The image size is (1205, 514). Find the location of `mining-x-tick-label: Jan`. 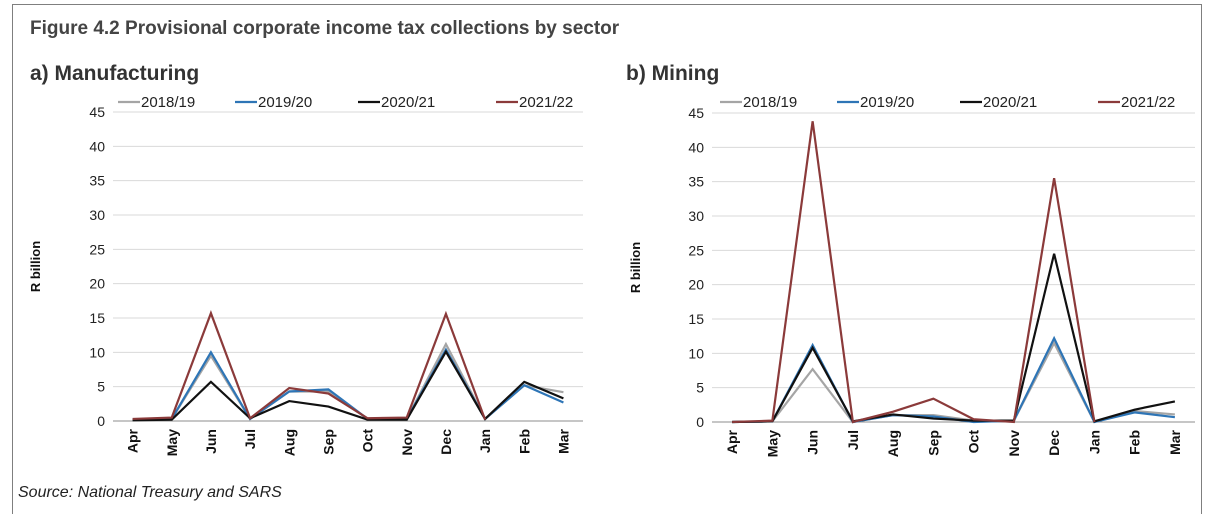

mining-x-tick-label: Jan is located at coordinates (1094, 442).